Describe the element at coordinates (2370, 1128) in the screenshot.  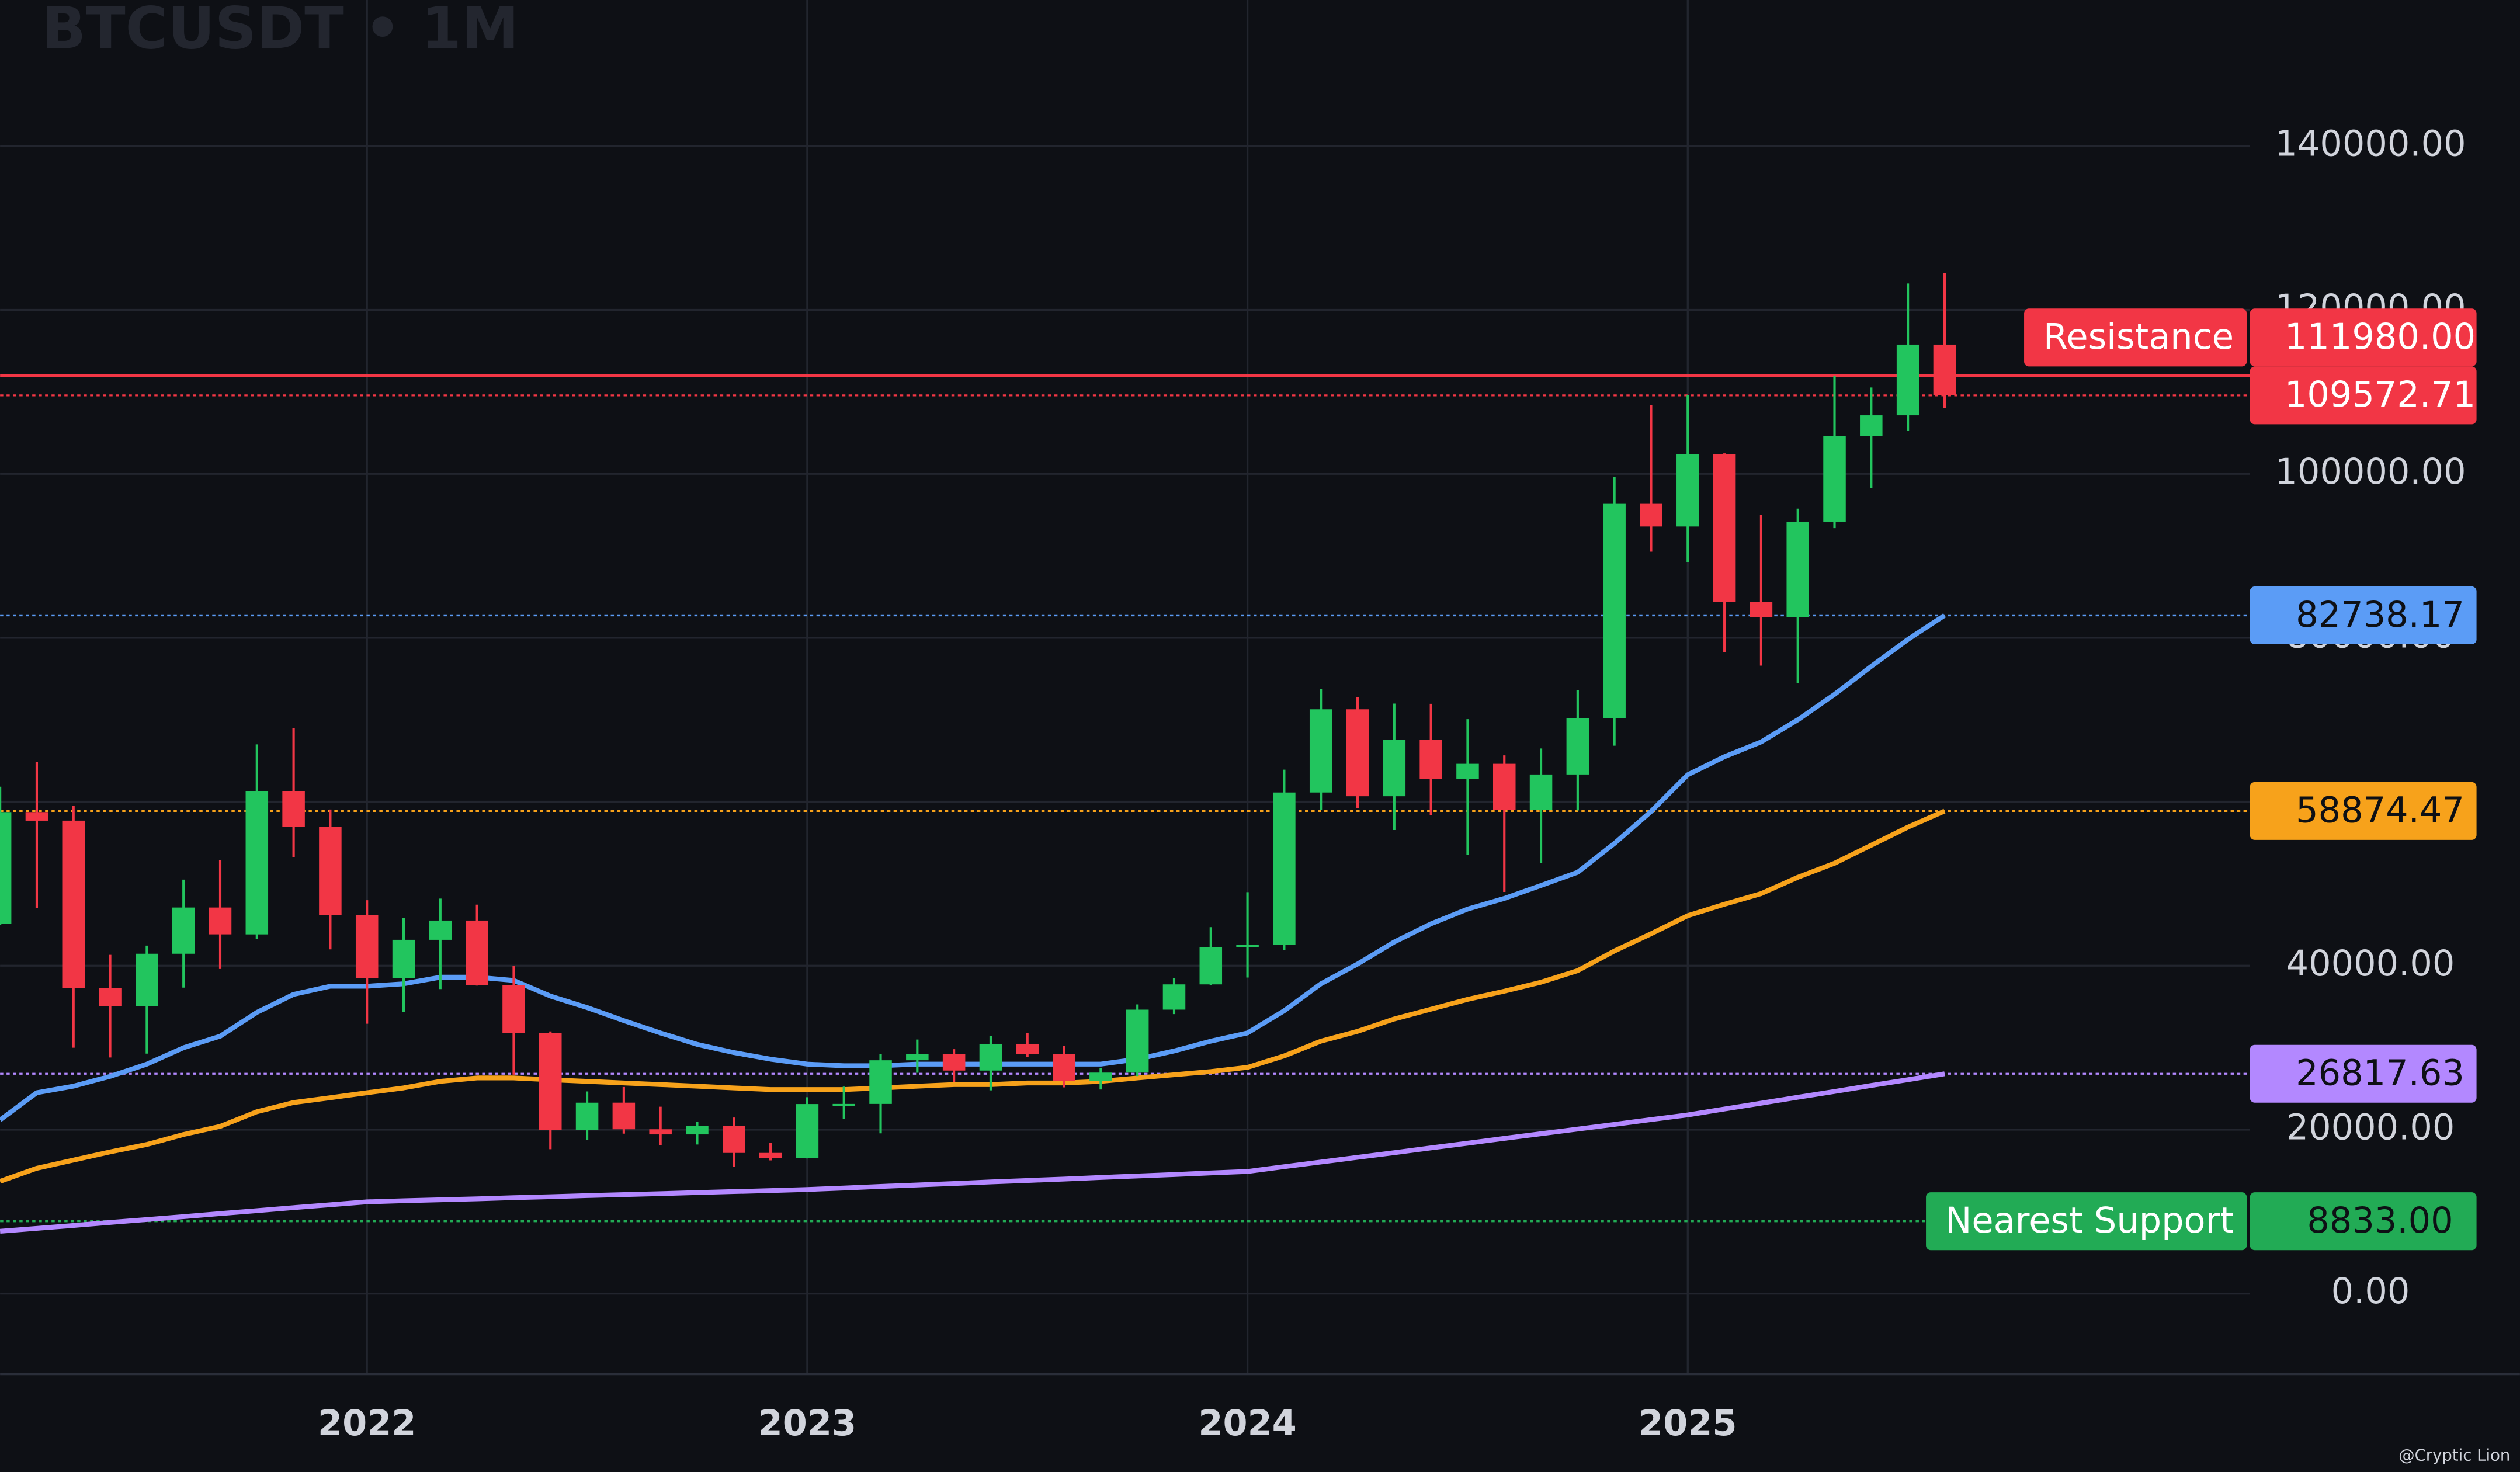
I see `y-tick-label: 20000.00` at that location.